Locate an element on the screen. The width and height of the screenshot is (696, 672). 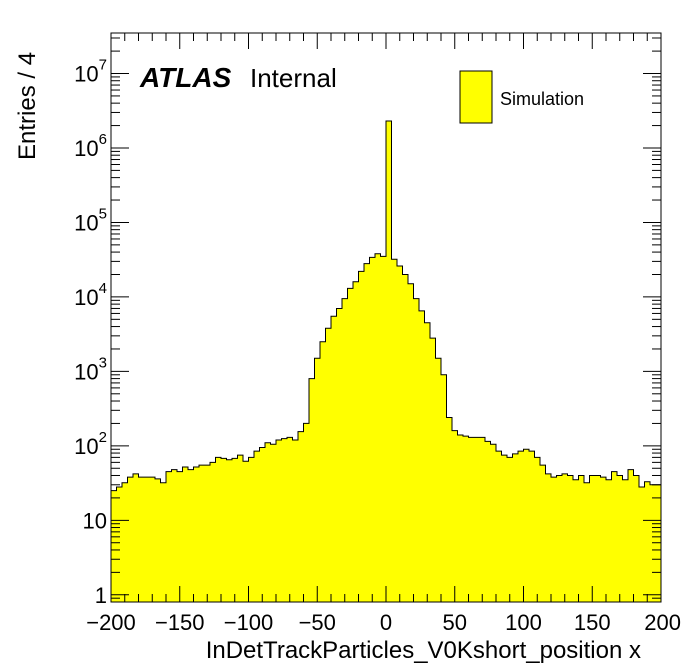
legend-label: Simulation is located at coordinates (542, 99).